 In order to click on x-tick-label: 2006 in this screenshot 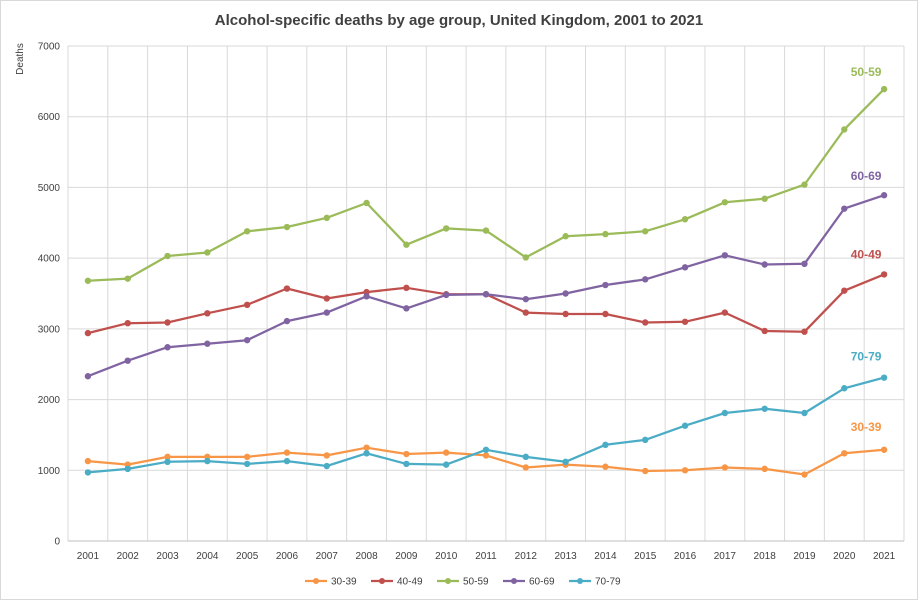, I will do `click(287, 556)`.